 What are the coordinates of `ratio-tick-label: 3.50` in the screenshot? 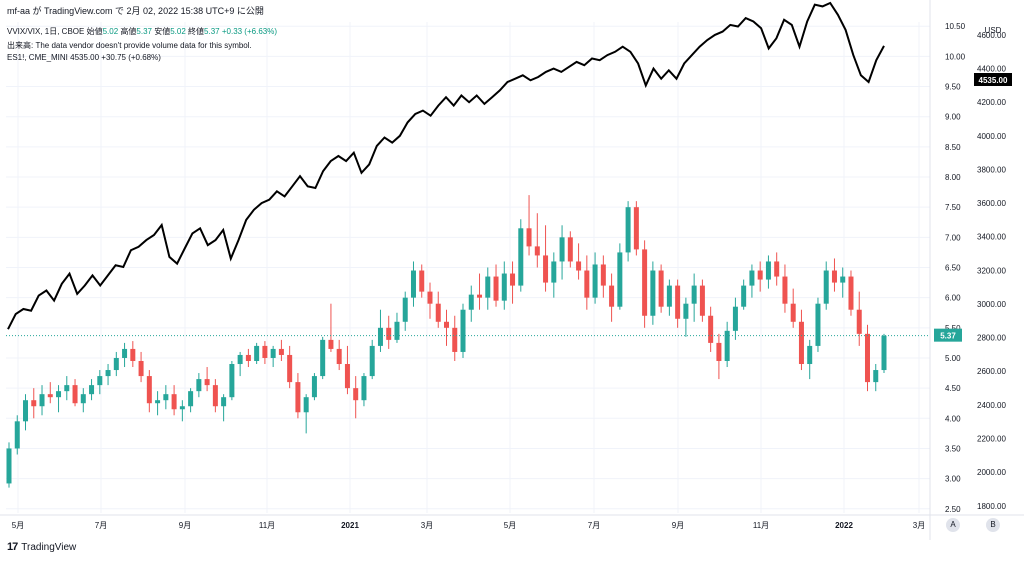 It's located at (953, 448).